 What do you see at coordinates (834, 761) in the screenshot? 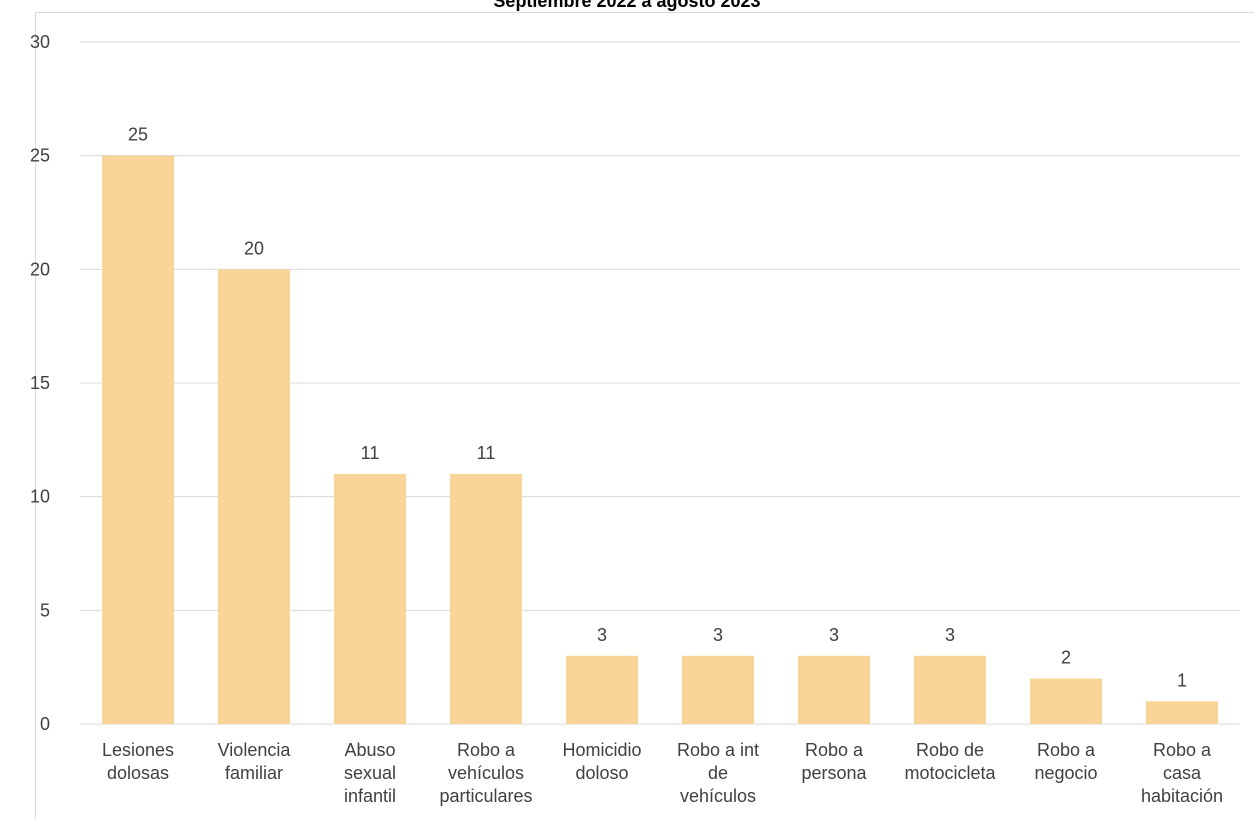
I see `x-tick-label: Robo a persona` at bounding box center [834, 761].